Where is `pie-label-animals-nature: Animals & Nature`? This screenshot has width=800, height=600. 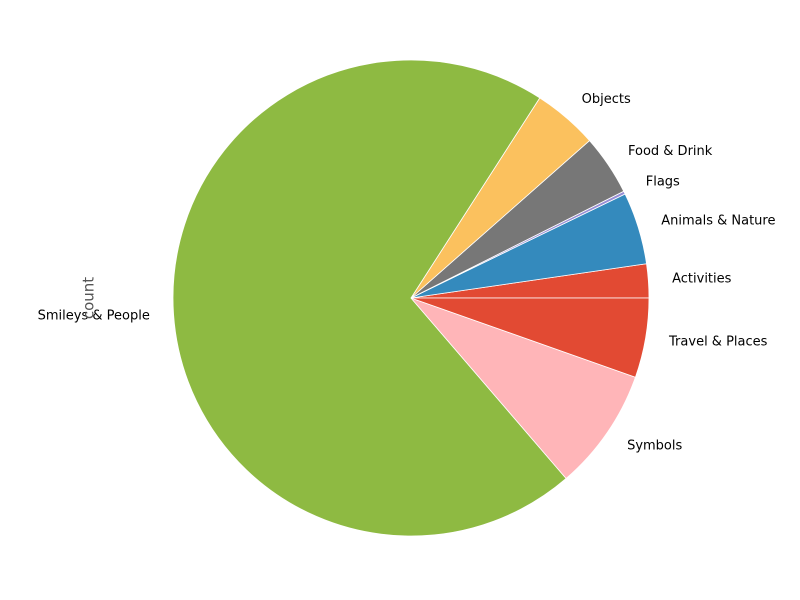
pie-label-animals-nature: Animals & Nature is located at coordinates (718, 221).